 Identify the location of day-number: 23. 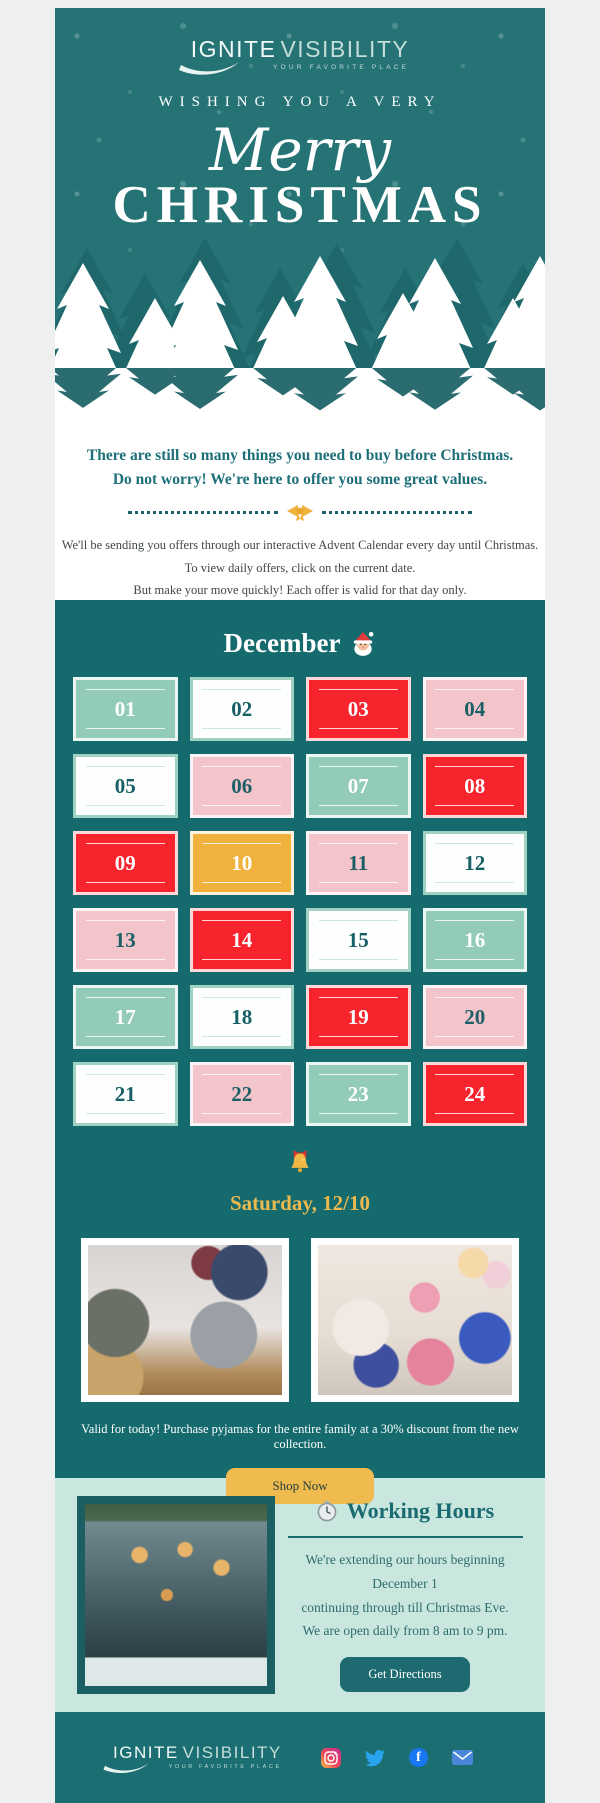
(358, 1093).